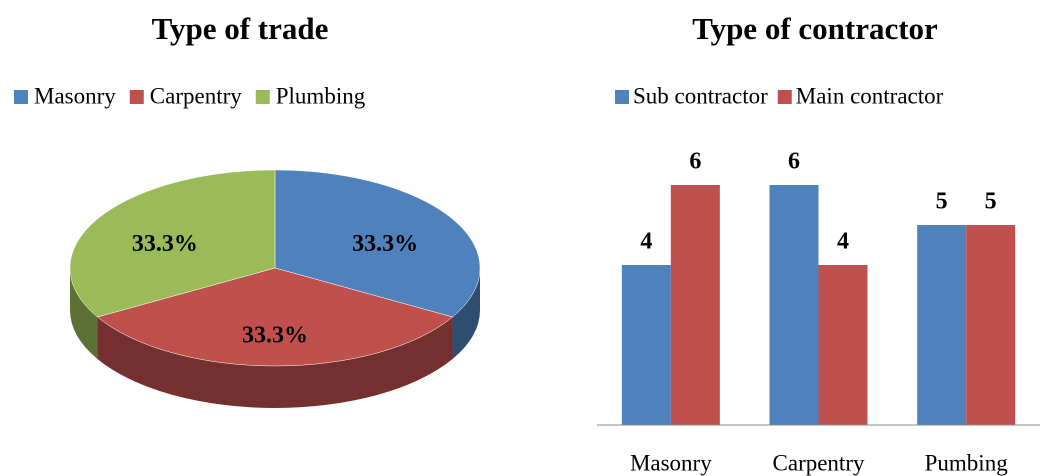 The width and height of the screenshot is (1042, 476). Describe the element at coordinates (671, 462) in the screenshot. I see `x-tick-label: Masonry` at that location.